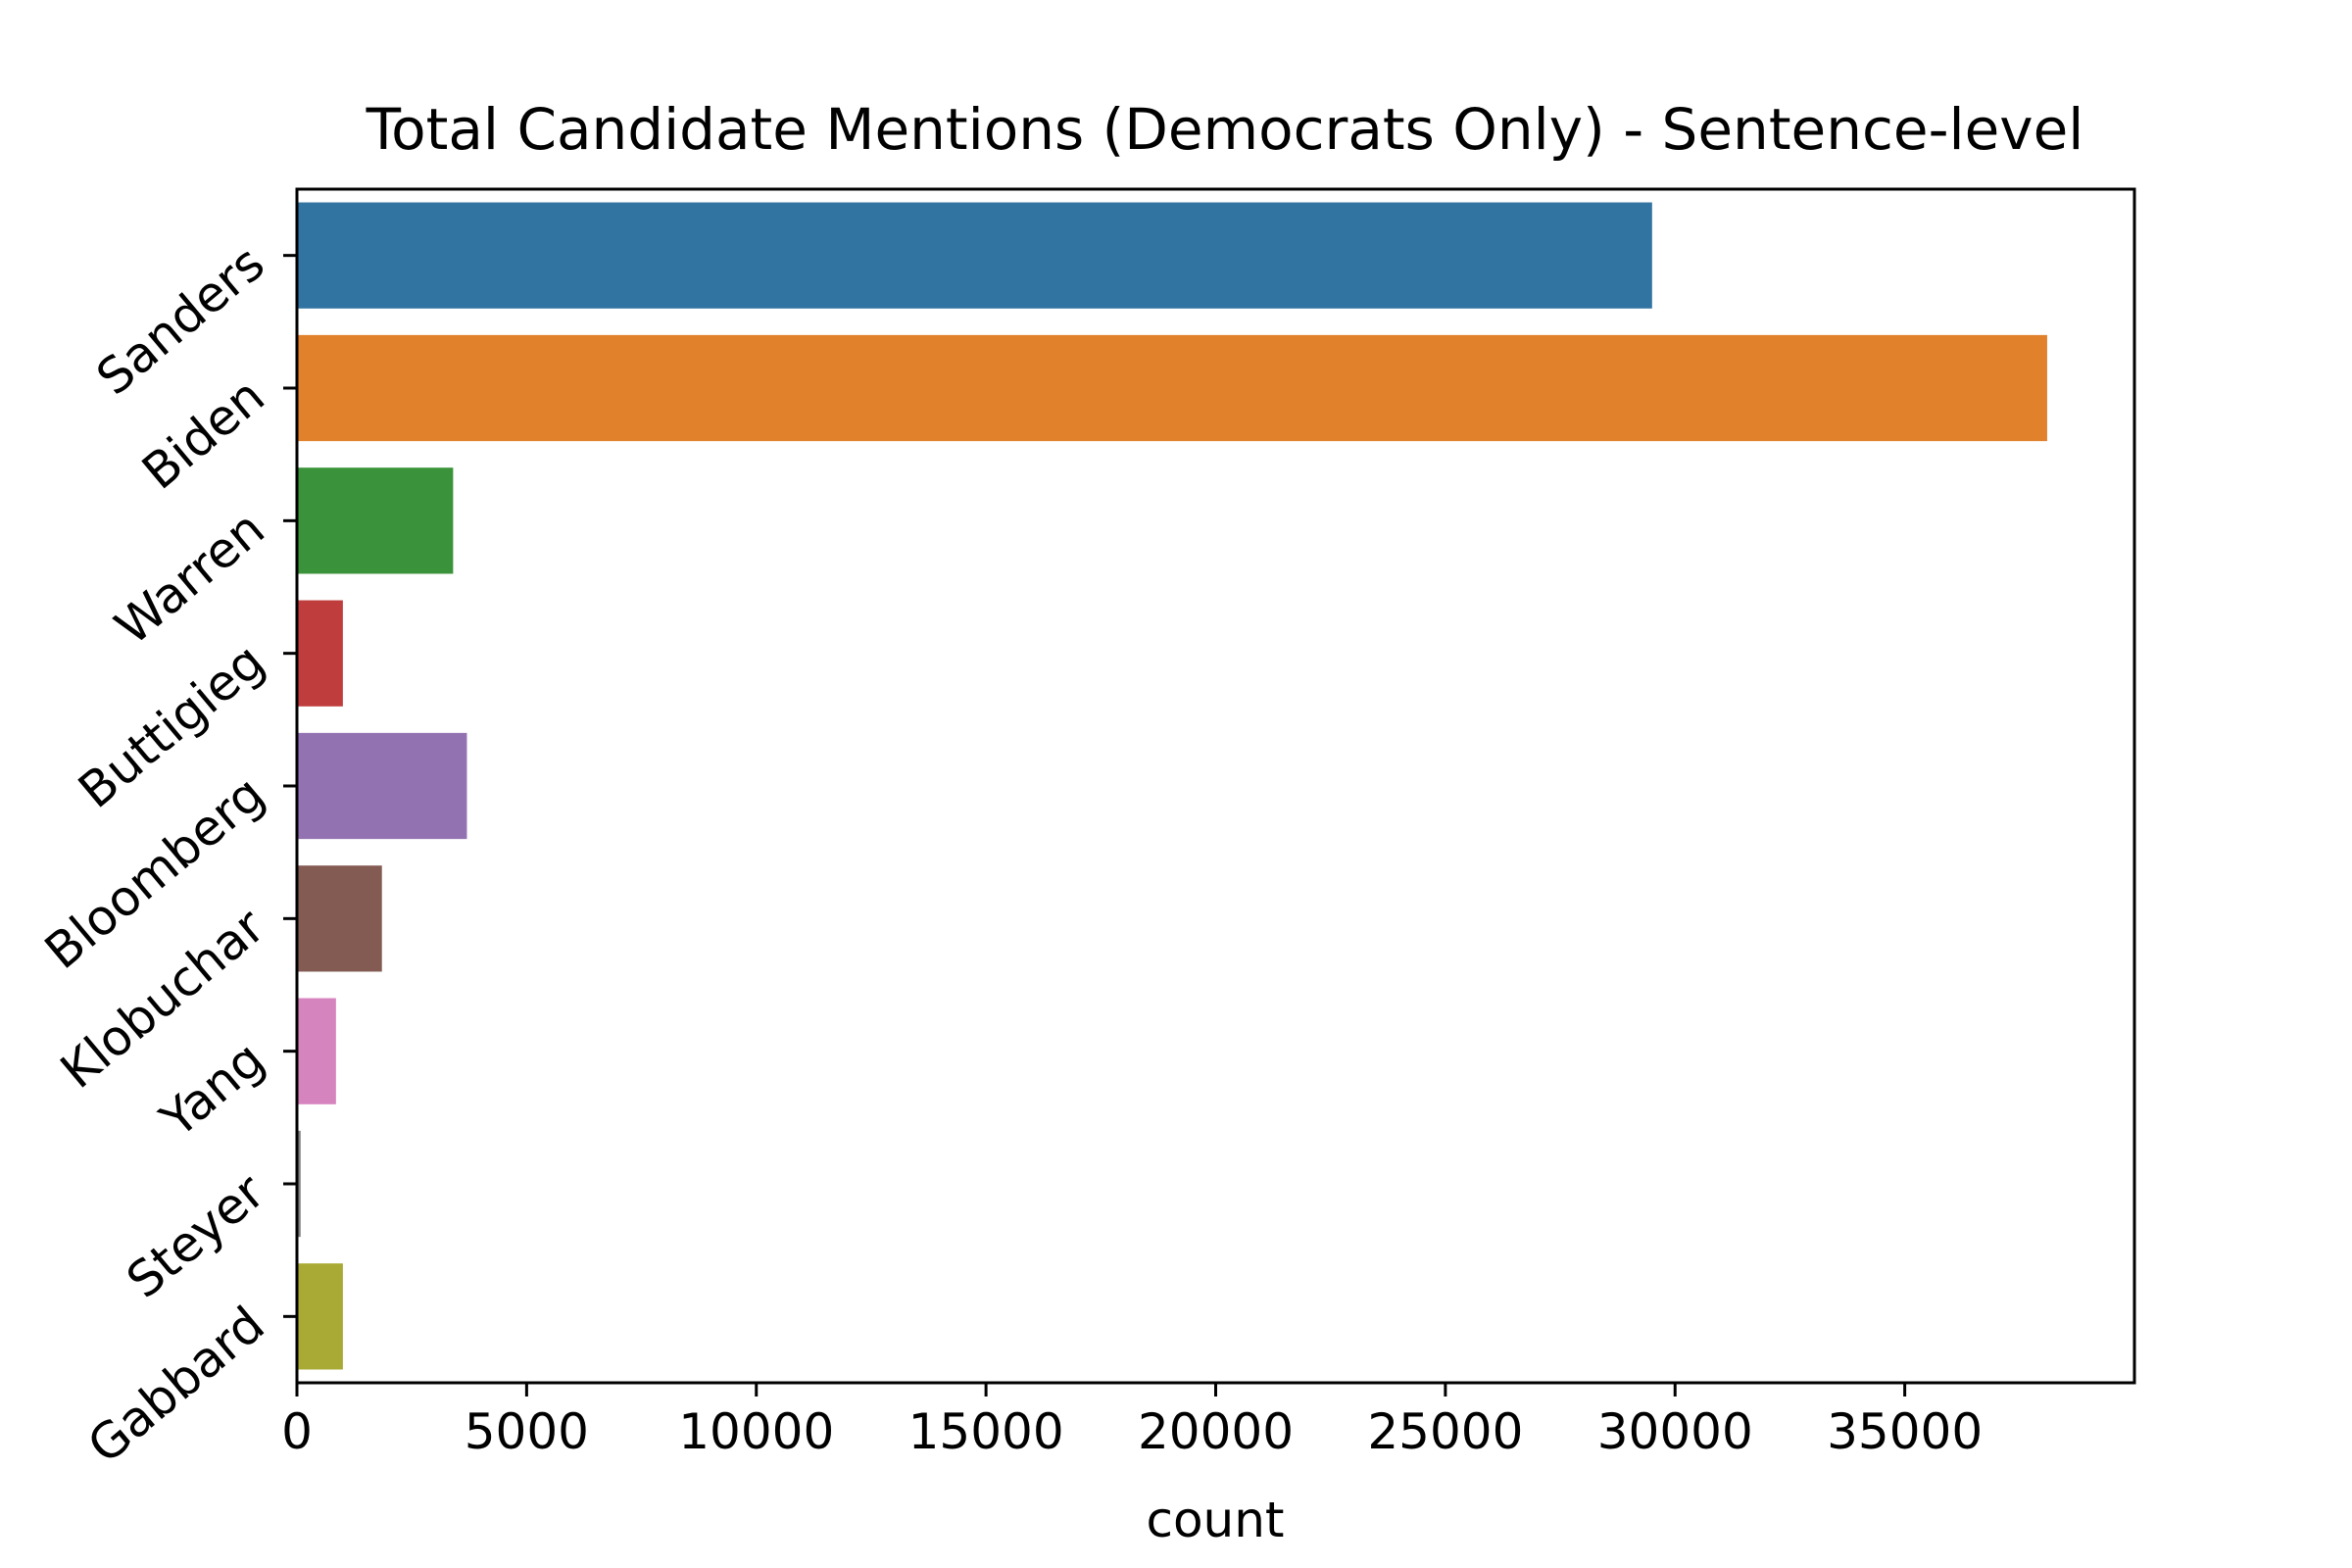 This screenshot has height=1568, width=2352. I want to click on bar-biden, so click(1172, 388).